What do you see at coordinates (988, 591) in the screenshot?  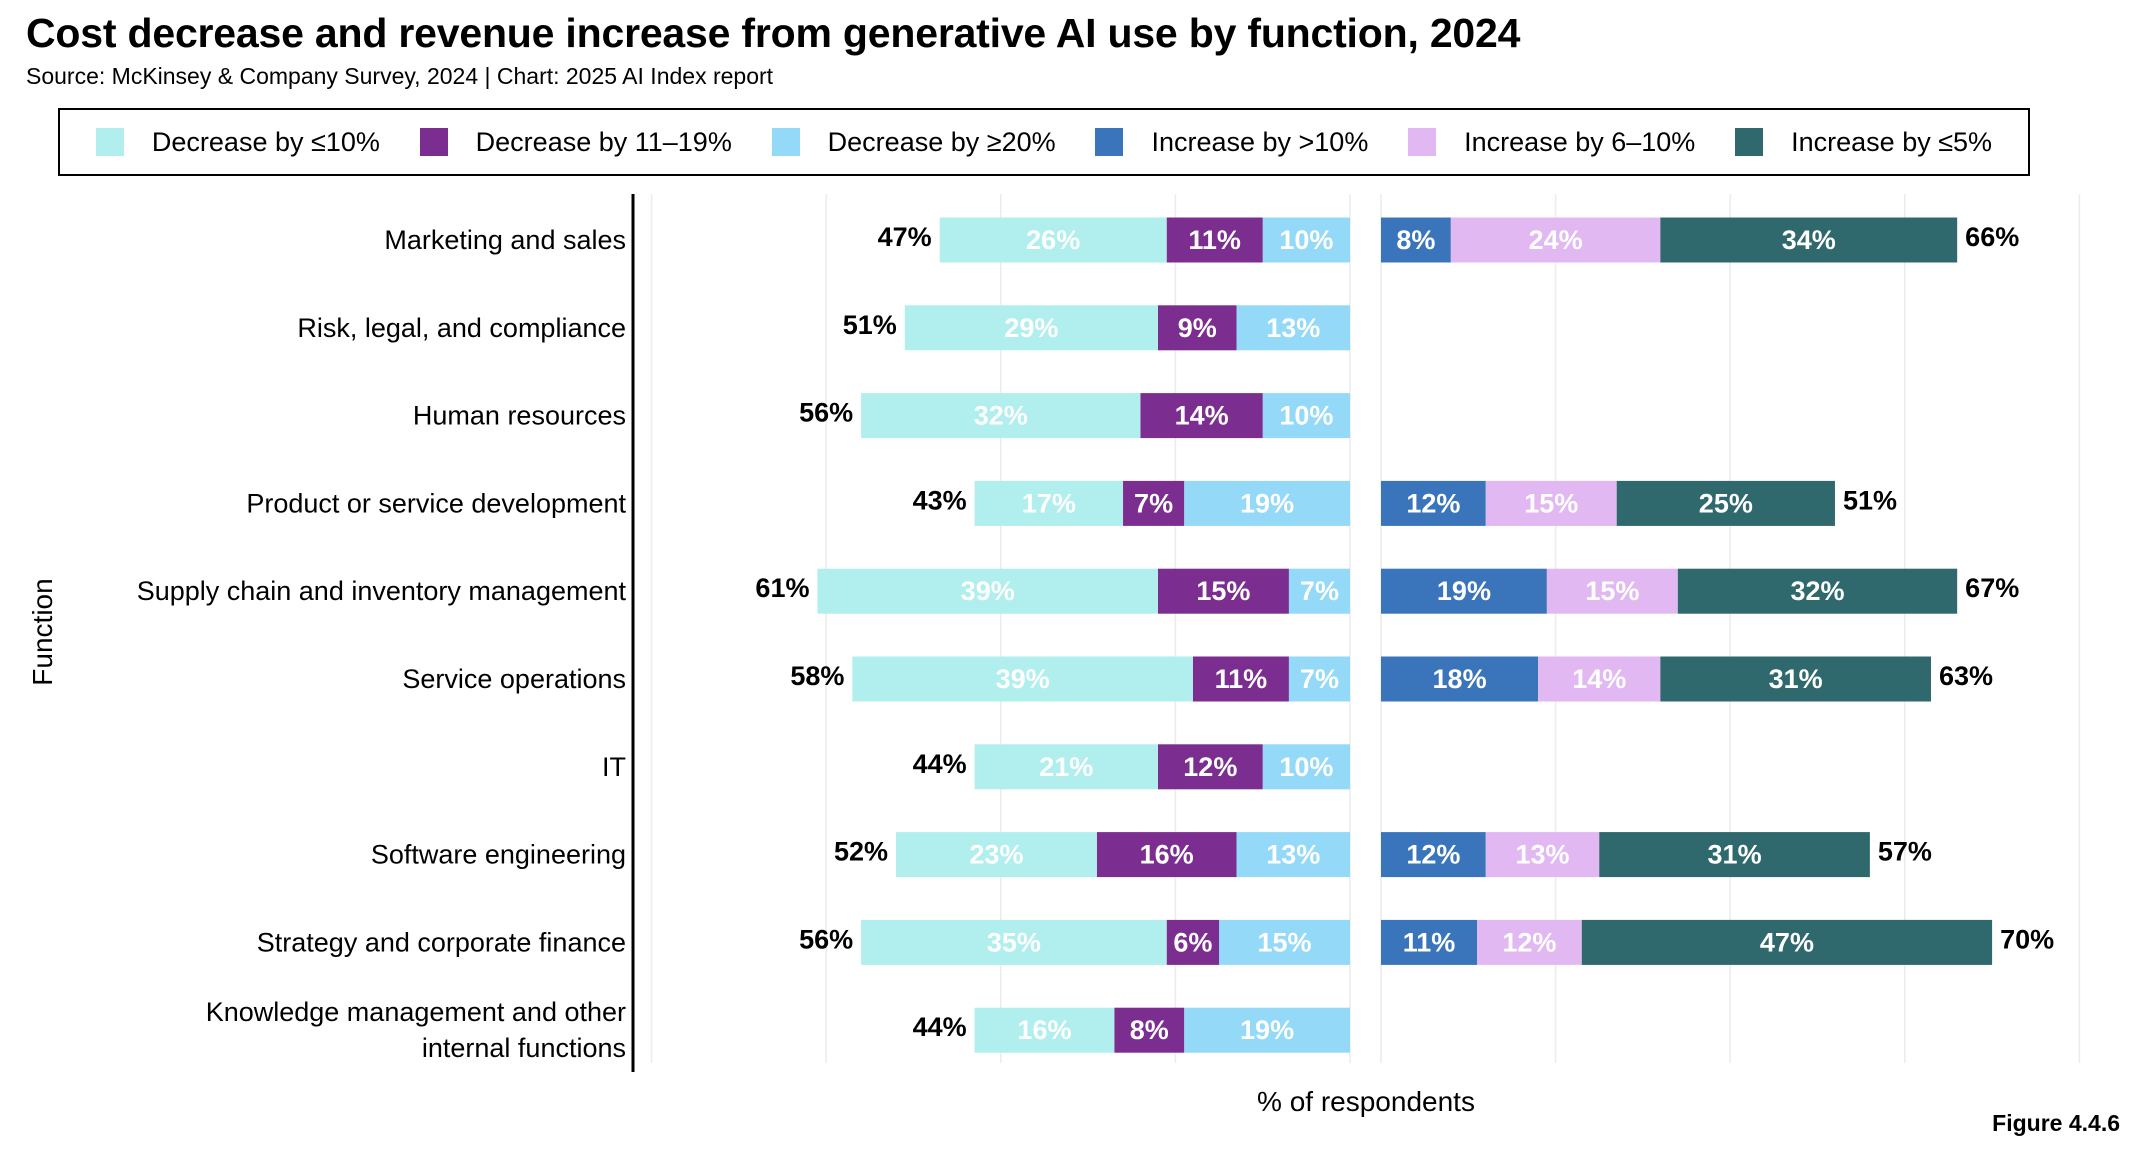 I see `bar-value-label: 39%` at bounding box center [988, 591].